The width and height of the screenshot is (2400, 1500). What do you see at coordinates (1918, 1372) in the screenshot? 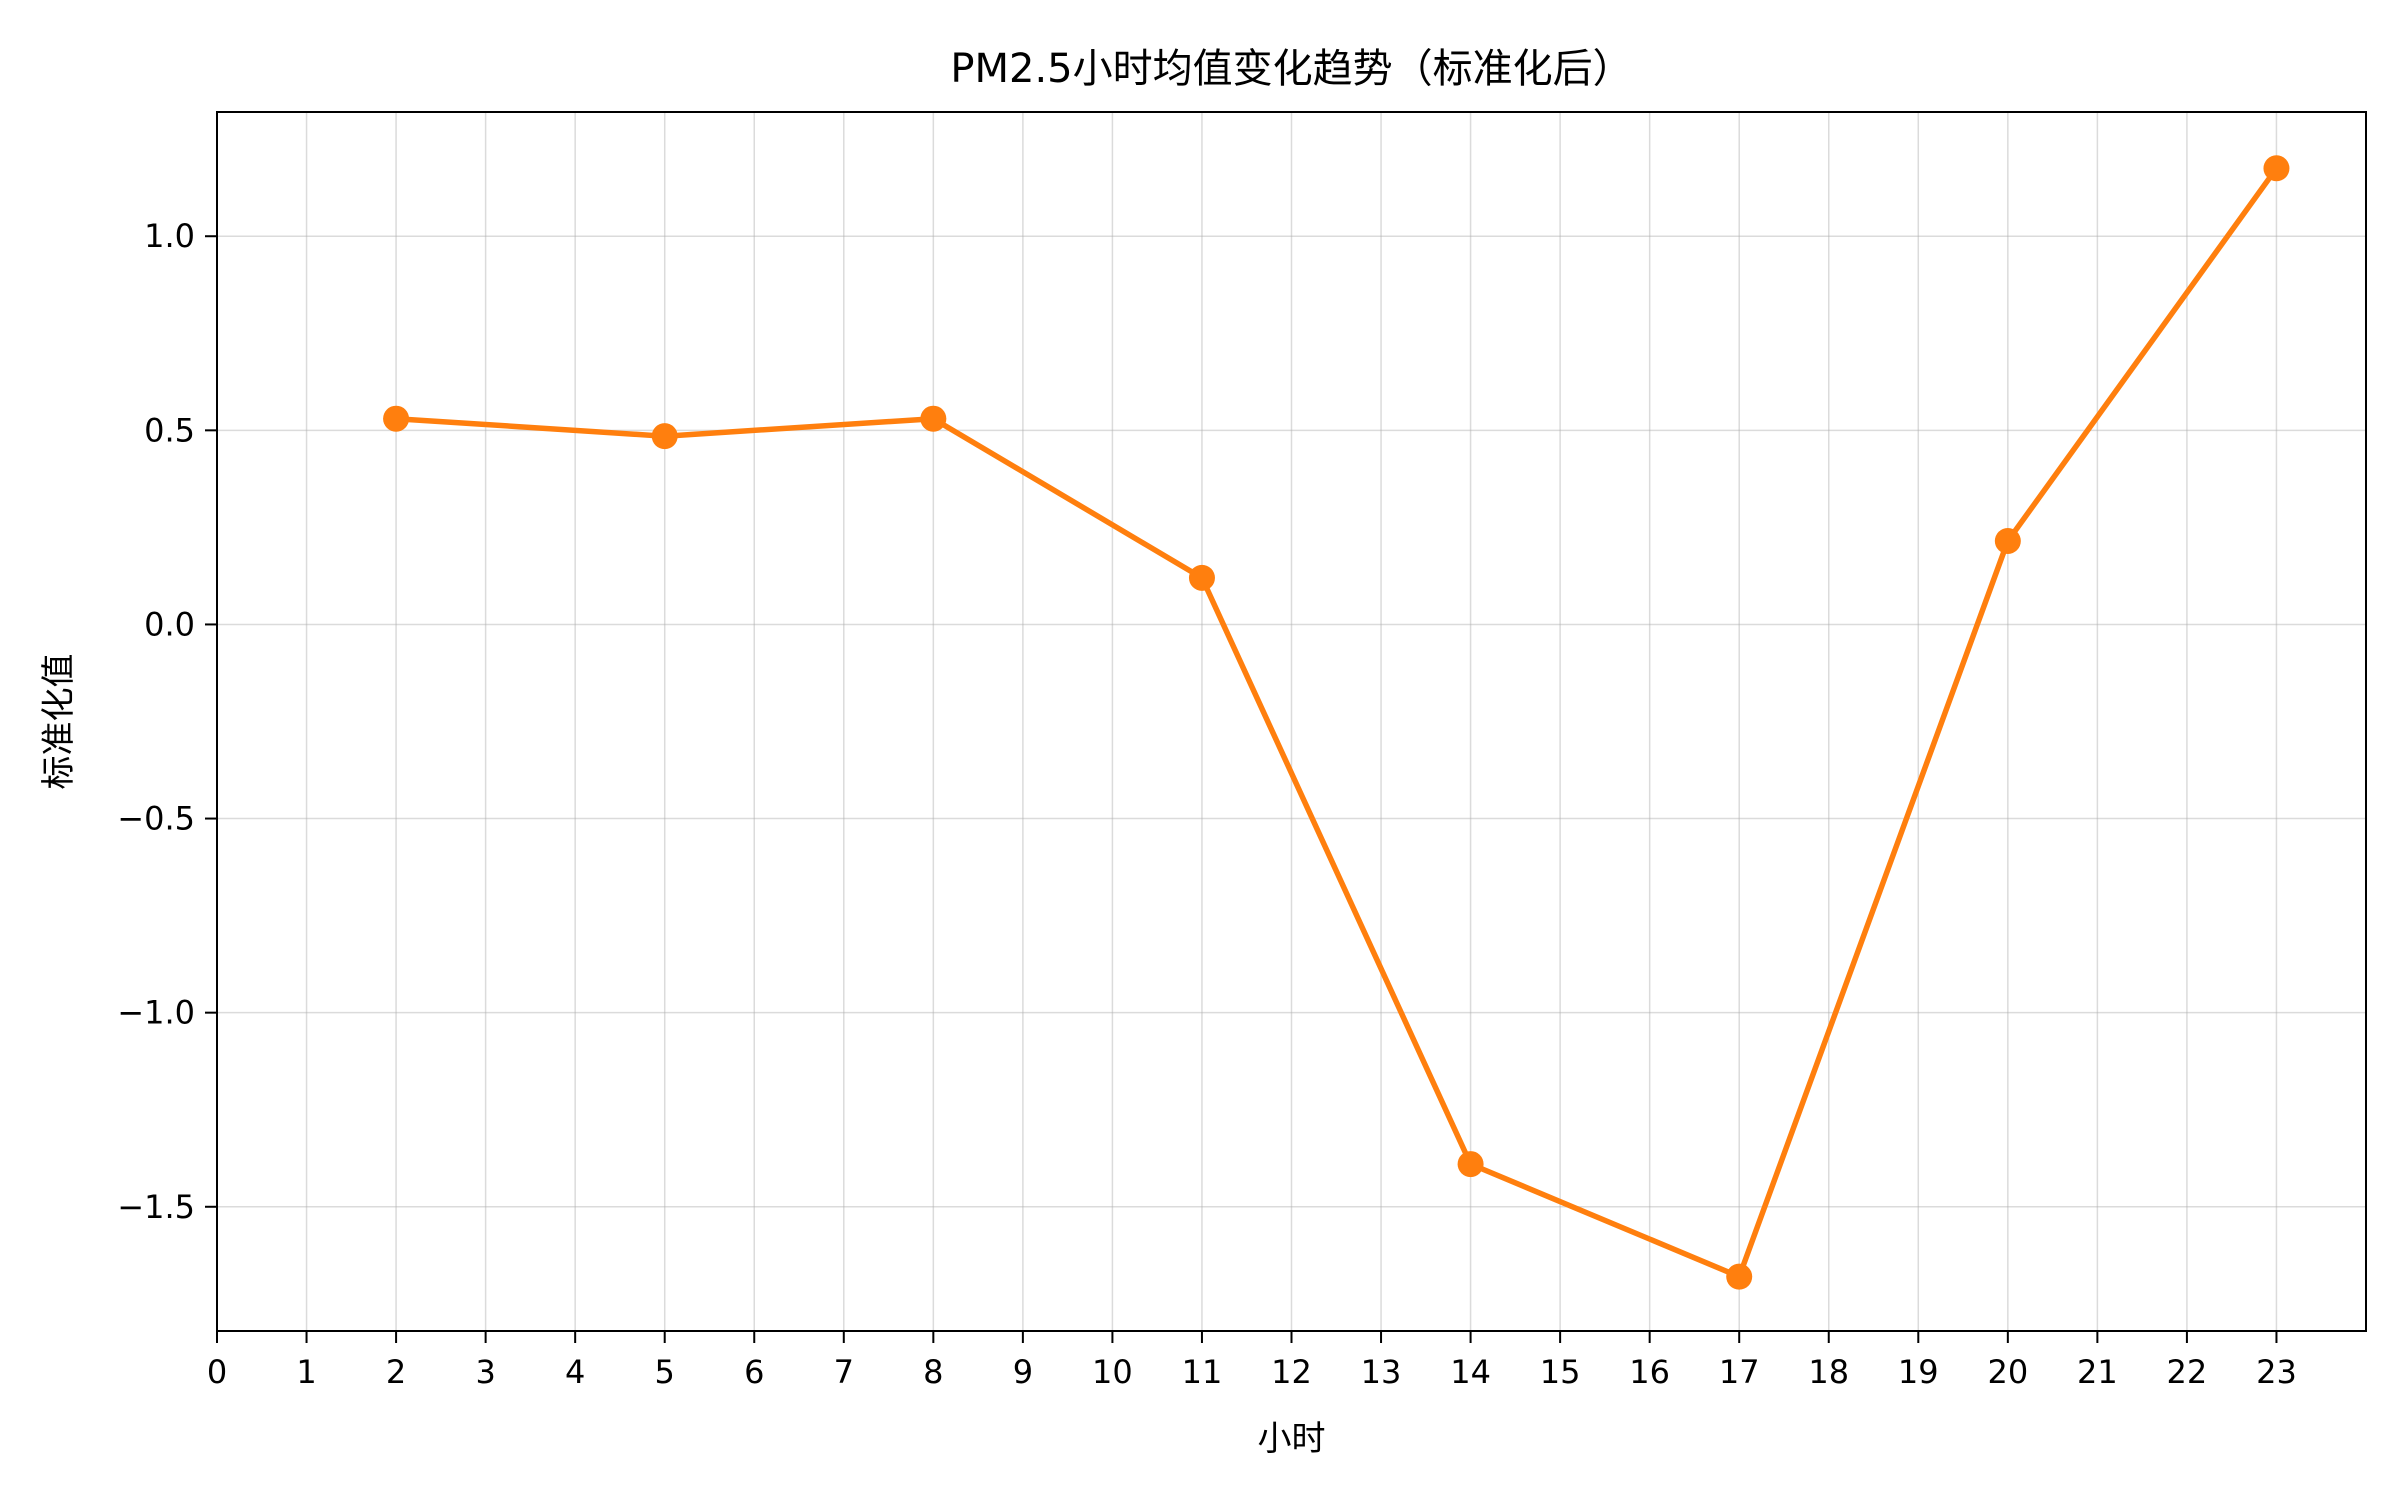
I see `x-tick-label: 19` at bounding box center [1918, 1372].